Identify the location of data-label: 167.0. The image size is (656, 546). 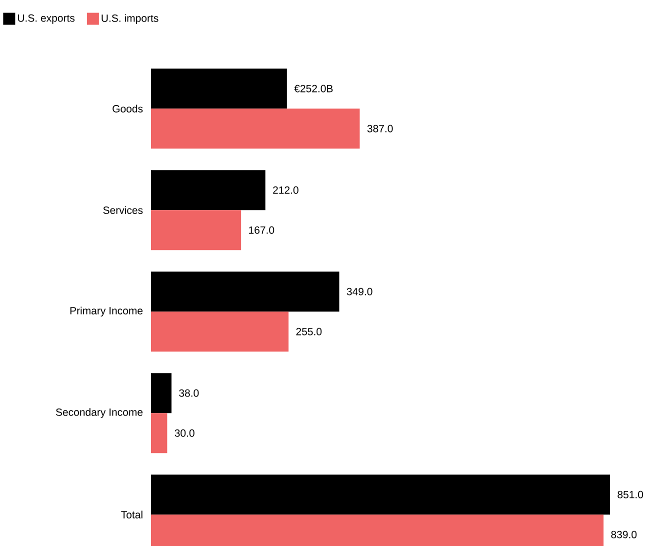
(261, 230).